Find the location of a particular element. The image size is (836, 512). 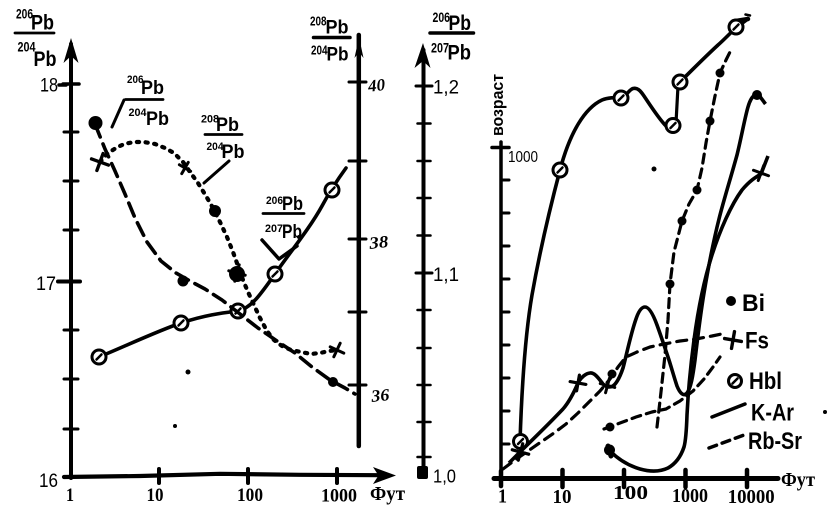

svg-text: 17 is located at coordinates (46, 284).